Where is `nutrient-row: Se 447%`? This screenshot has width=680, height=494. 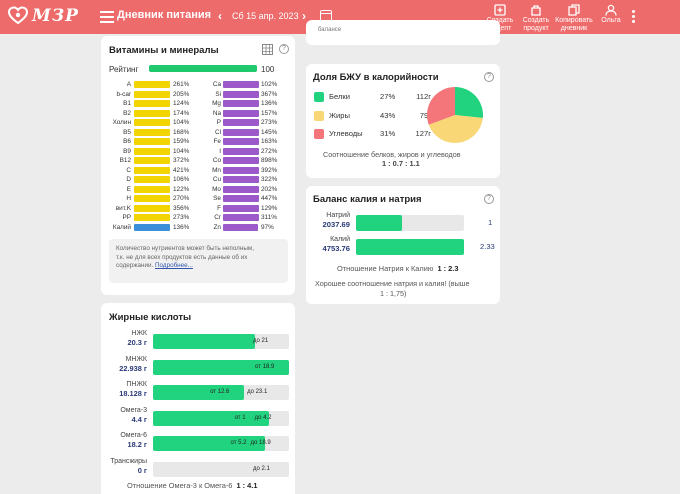 nutrient-row: Se 447% is located at coordinates (198, 198).